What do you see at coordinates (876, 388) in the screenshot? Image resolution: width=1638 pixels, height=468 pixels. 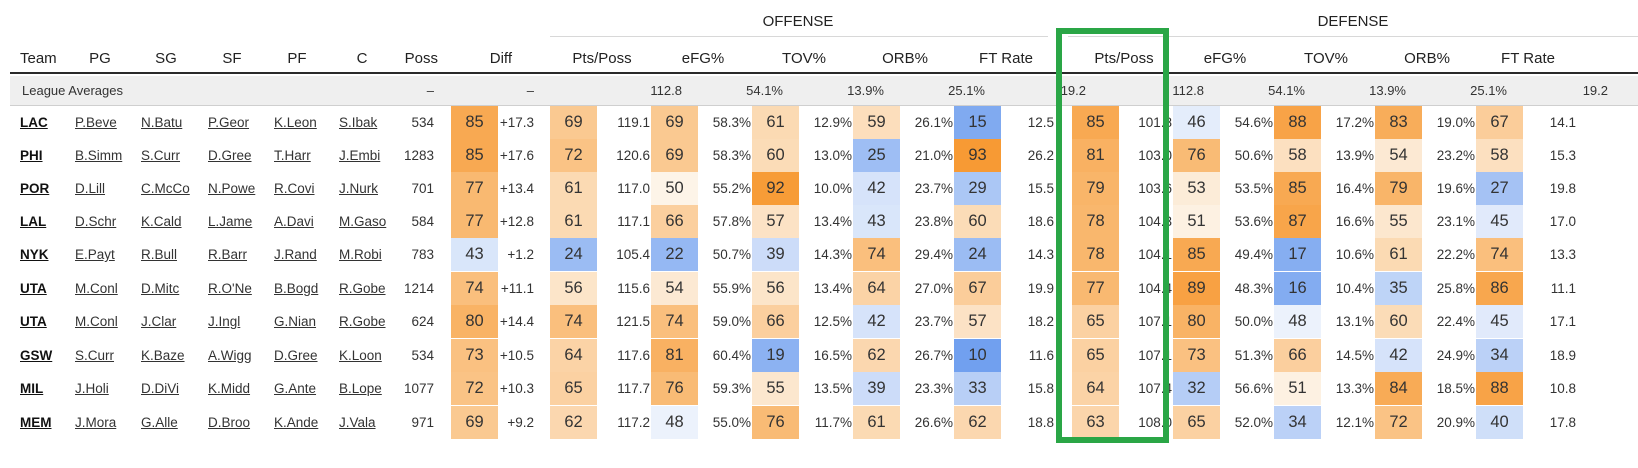 I see `off-percentile-cell: 39` at bounding box center [876, 388].